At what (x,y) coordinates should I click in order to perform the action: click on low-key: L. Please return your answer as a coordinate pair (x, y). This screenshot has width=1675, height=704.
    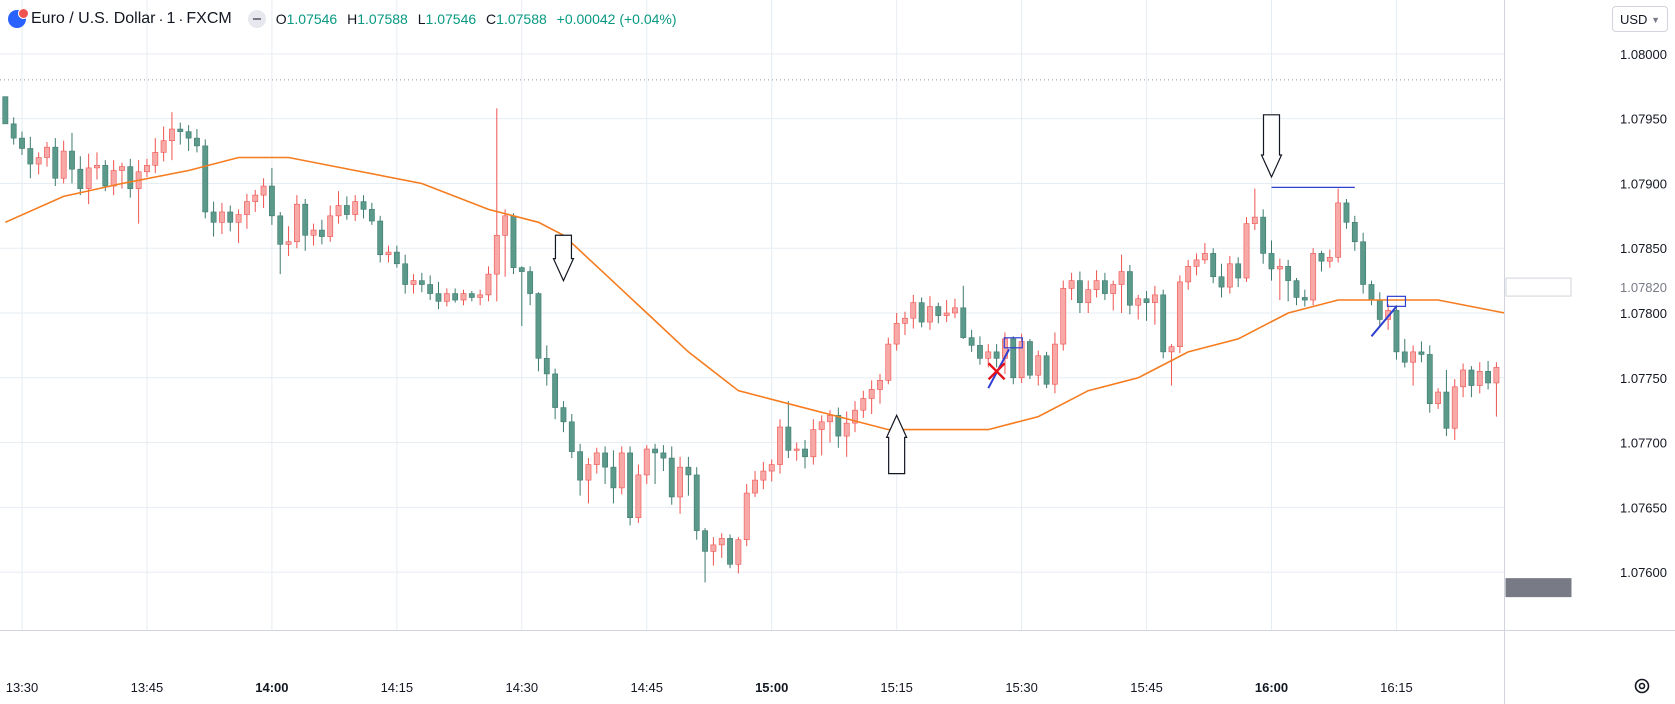
    Looking at the image, I should click on (421, 19).